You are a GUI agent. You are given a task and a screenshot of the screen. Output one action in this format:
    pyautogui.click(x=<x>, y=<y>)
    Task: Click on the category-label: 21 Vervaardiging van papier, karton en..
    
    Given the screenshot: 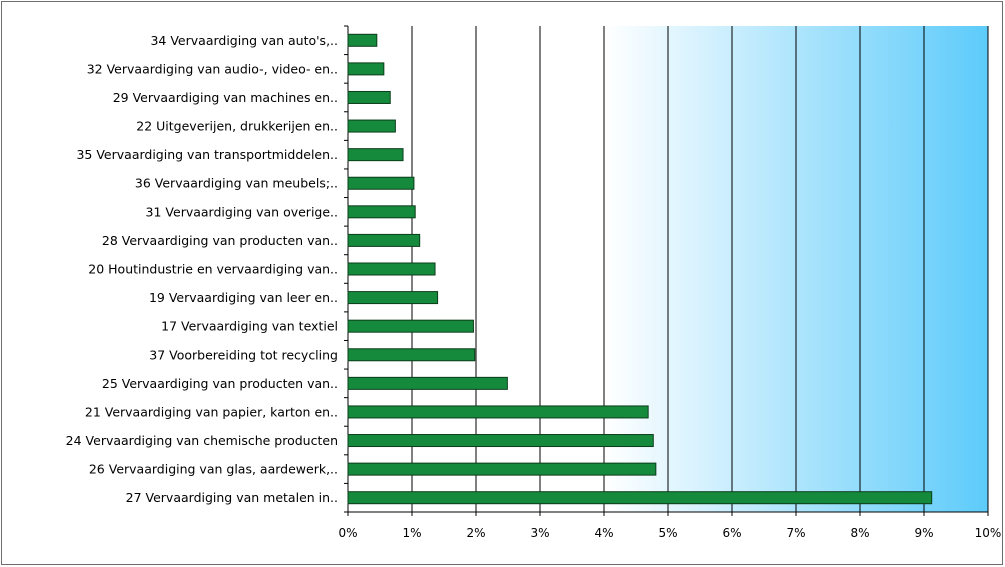 What is the action you would take?
    pyautogui.click(x=211, y=411)
    